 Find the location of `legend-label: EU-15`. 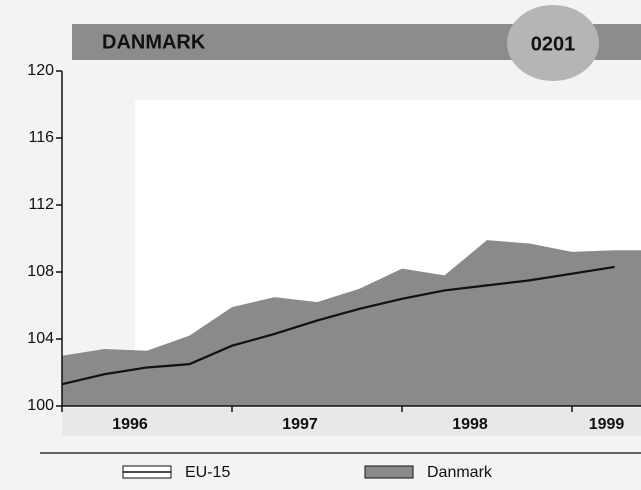

legend-label: EU-15 is located at coordinates (207, 472).